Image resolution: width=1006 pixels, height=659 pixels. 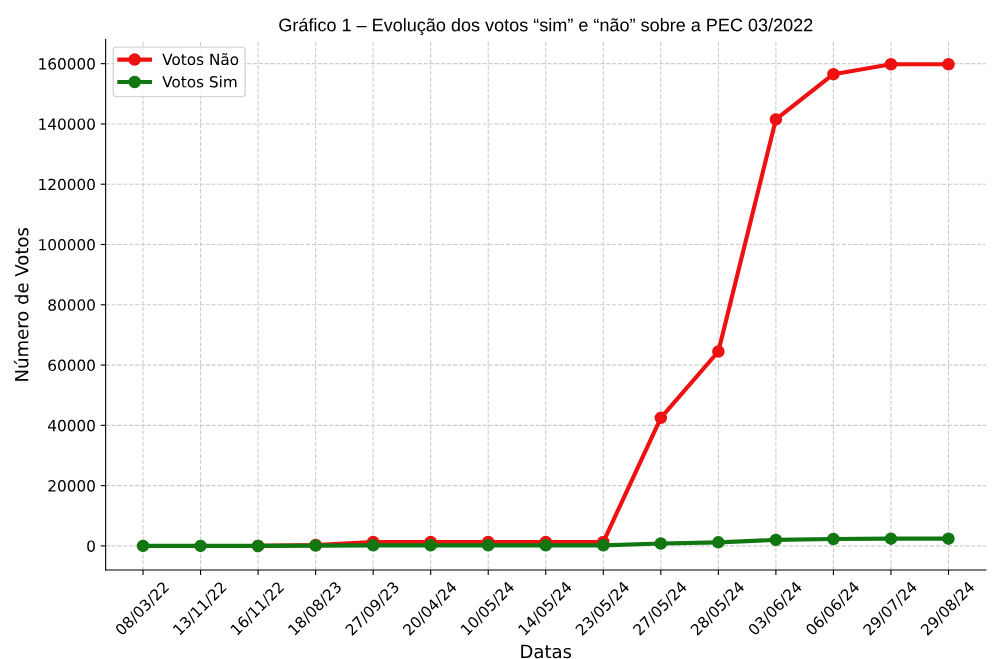 What do you see at coordinates (67, 124) in the screenshot?
I see `y-tick-label: 140000` at bounding box center [67, 124].